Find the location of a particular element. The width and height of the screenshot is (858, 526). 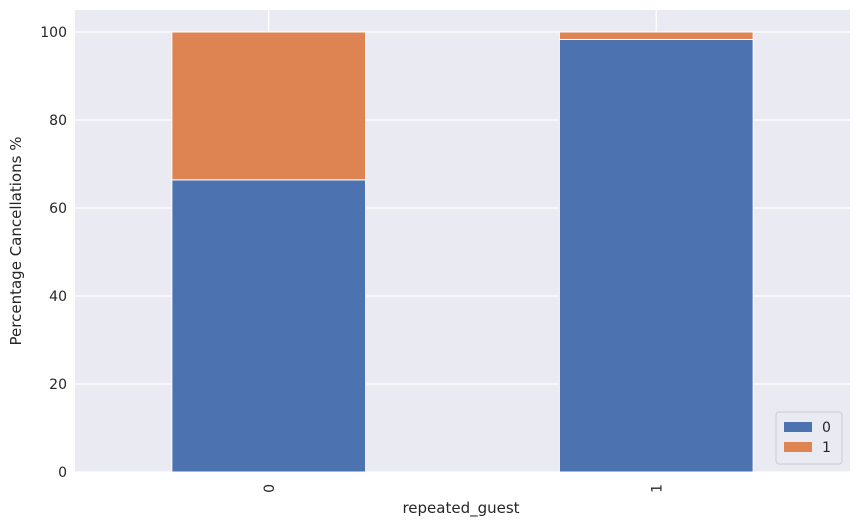

y-tick-label-2: 40 is located at coordinates (58, 297).